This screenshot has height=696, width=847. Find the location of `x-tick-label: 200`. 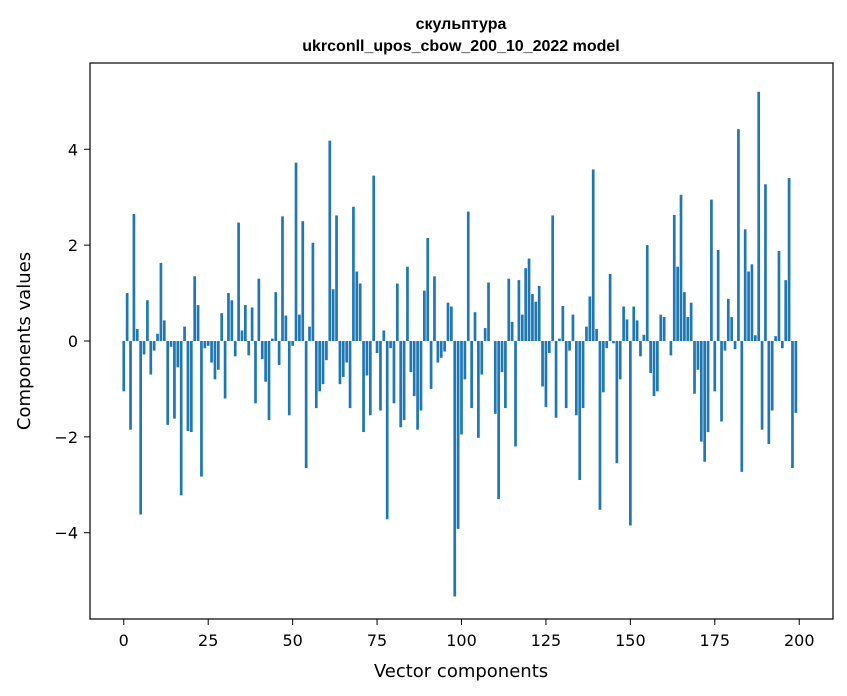

x-tick-label: 200 is located at coordinates (799, 640).